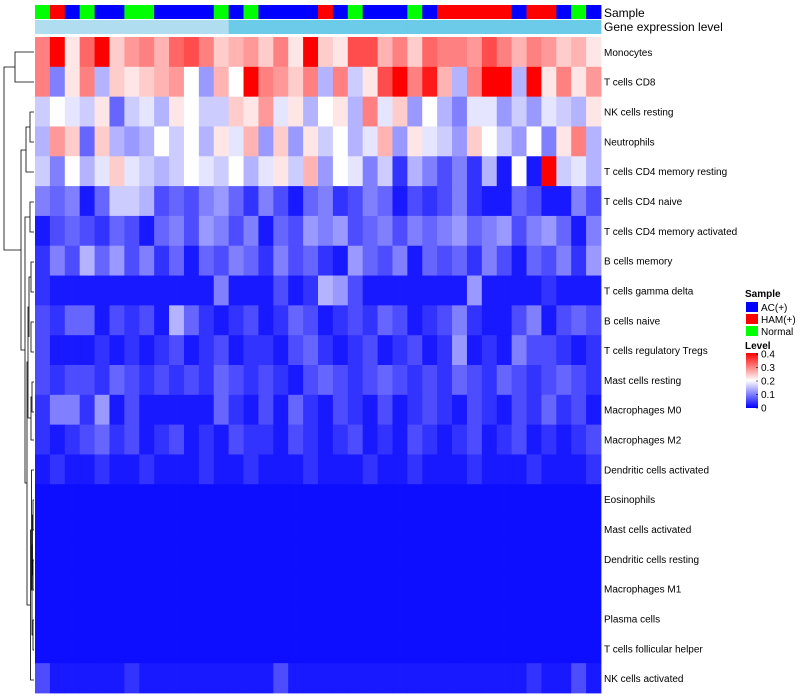 The image size is (800, 700). Describe the element at coordinates (777, 332) in the screenshot. I see `sample-legend-label: Normal` at that location.